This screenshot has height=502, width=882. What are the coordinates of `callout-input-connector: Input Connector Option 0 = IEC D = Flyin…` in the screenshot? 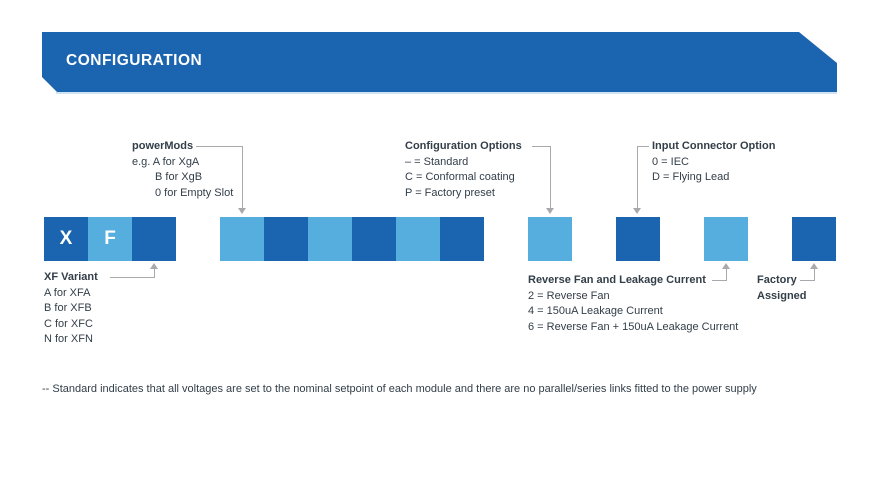 It's located at (713, 162).